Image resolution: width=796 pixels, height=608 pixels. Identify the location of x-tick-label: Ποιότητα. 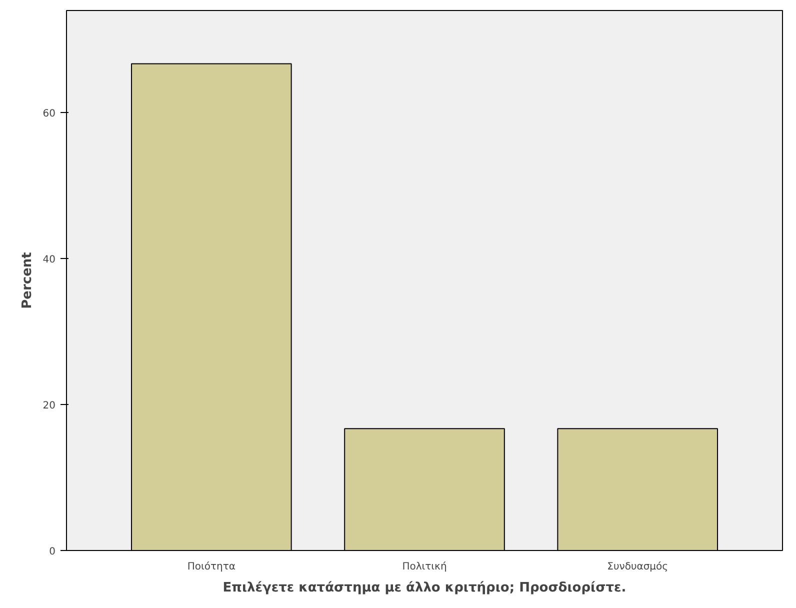
(211, 567).